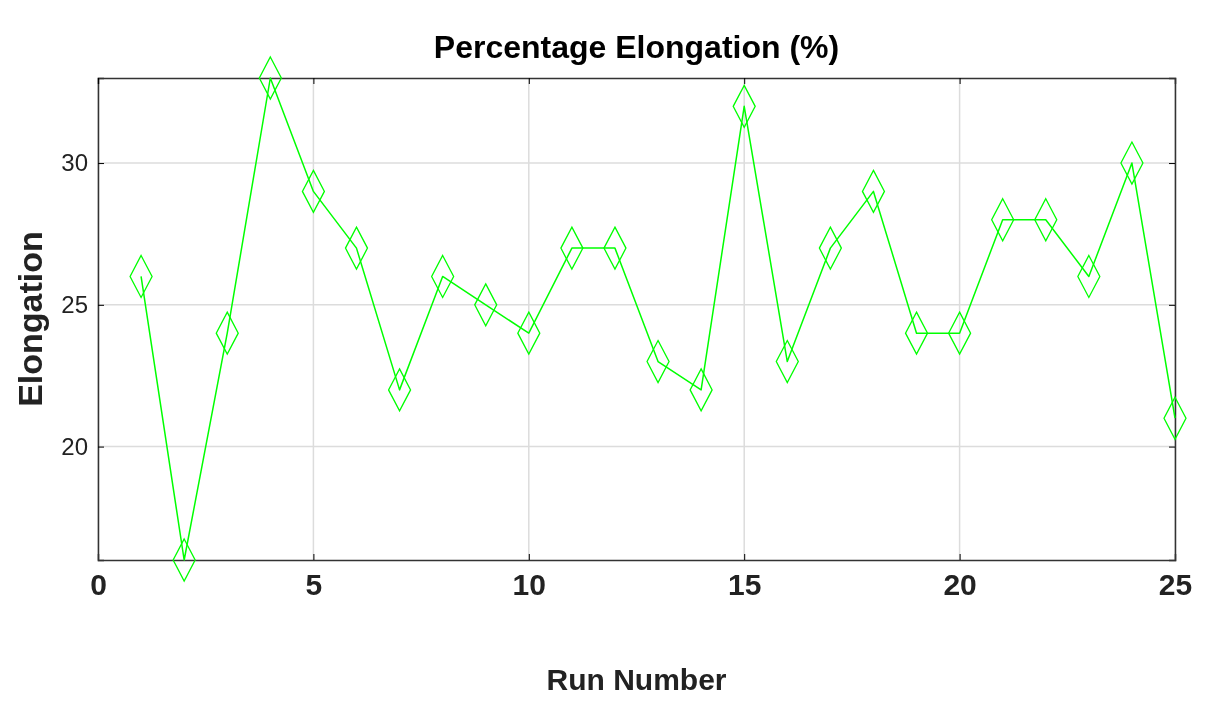  I want to click on x-tick-label: 20, so click(960, 585).